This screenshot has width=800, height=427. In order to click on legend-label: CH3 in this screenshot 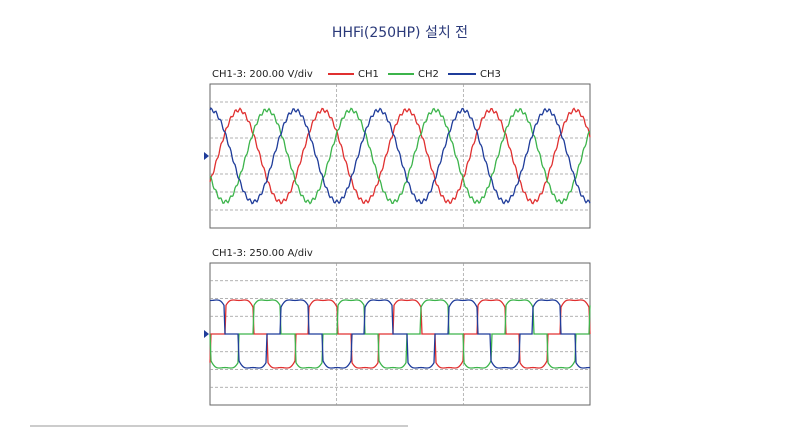, I will do `click(490, 74)`.